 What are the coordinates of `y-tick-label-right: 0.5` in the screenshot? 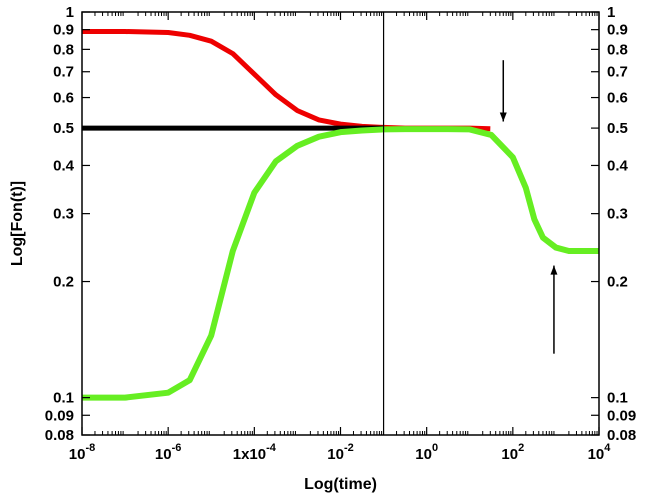 It's located at (617, 128).